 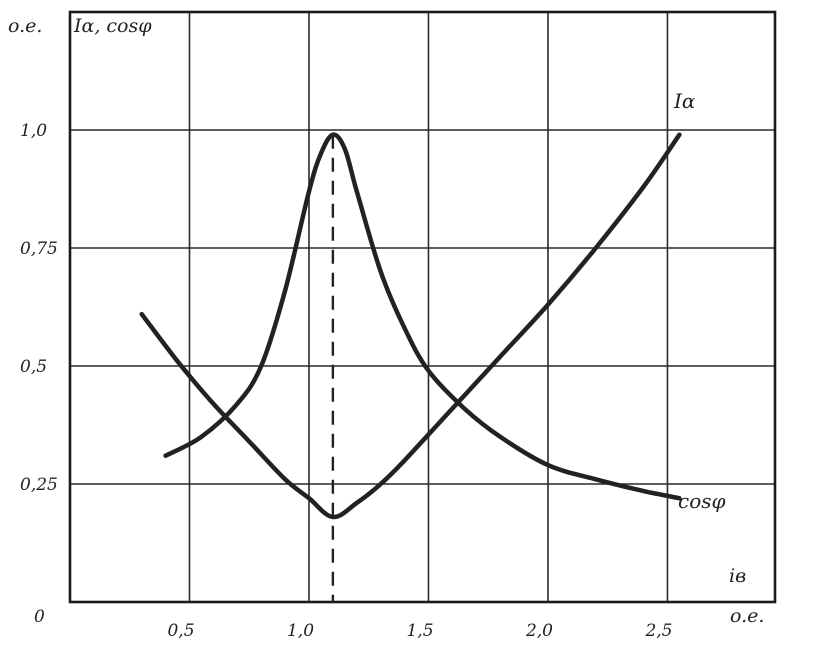 What do you see at coordinates (112, 26) in the screenshot?
I see `y-axis-label: Iα, cosφ` at bounding box center [112, 26].